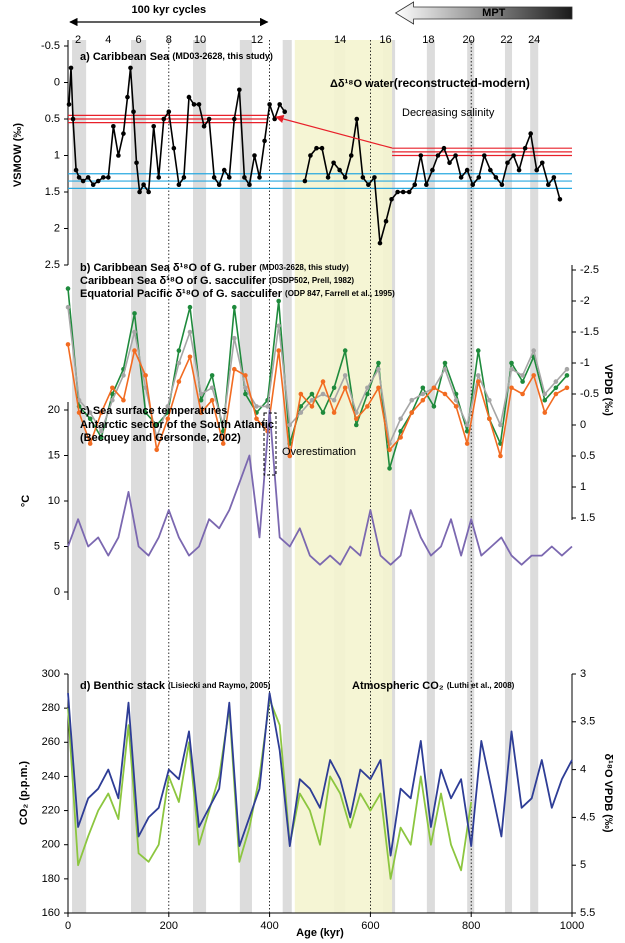  What do you see at coordinates (51, 845) in the screenshot?
I see `y-tick-label: 200` at bounding box center [51, 845].